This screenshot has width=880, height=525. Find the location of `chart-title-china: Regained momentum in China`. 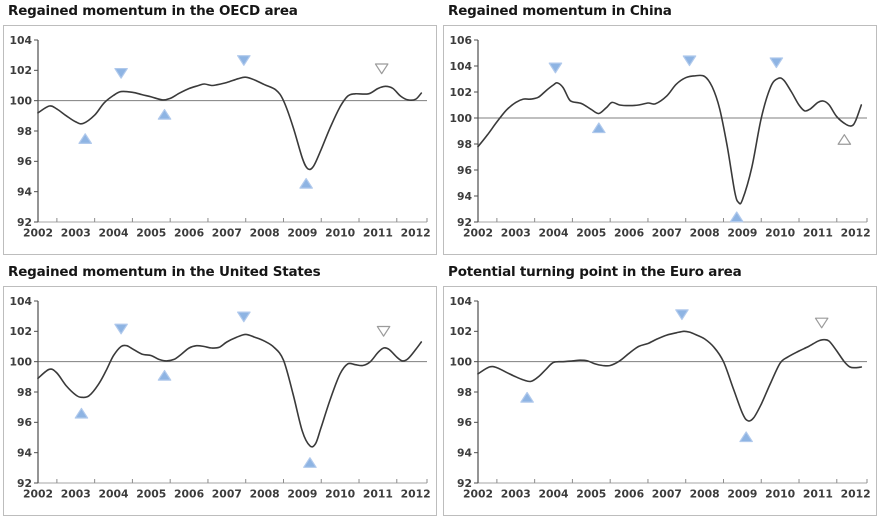

chart-title-china: Regained momentum in China is located at coordinates (560, 11).